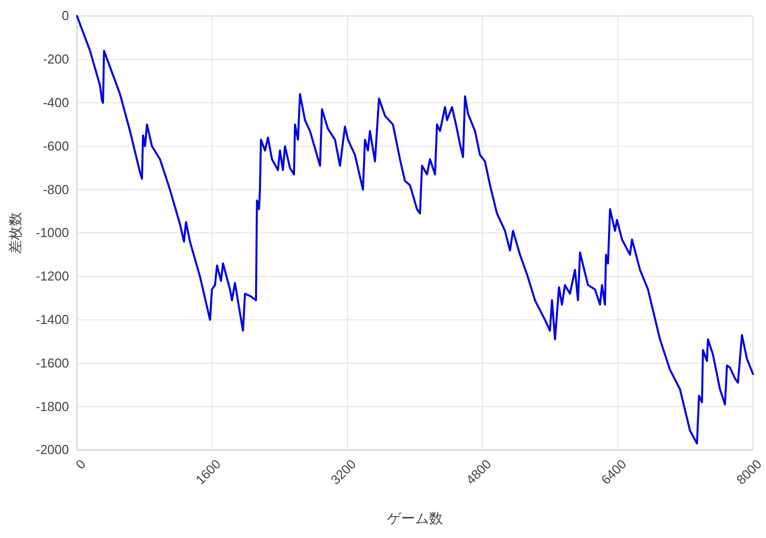 This screenshot has height=538, width=766. What do you see at coordinates (16, 233) in the screenshot?
I see `y-axis-title: 差枚数` at bounding box center [16, 233].